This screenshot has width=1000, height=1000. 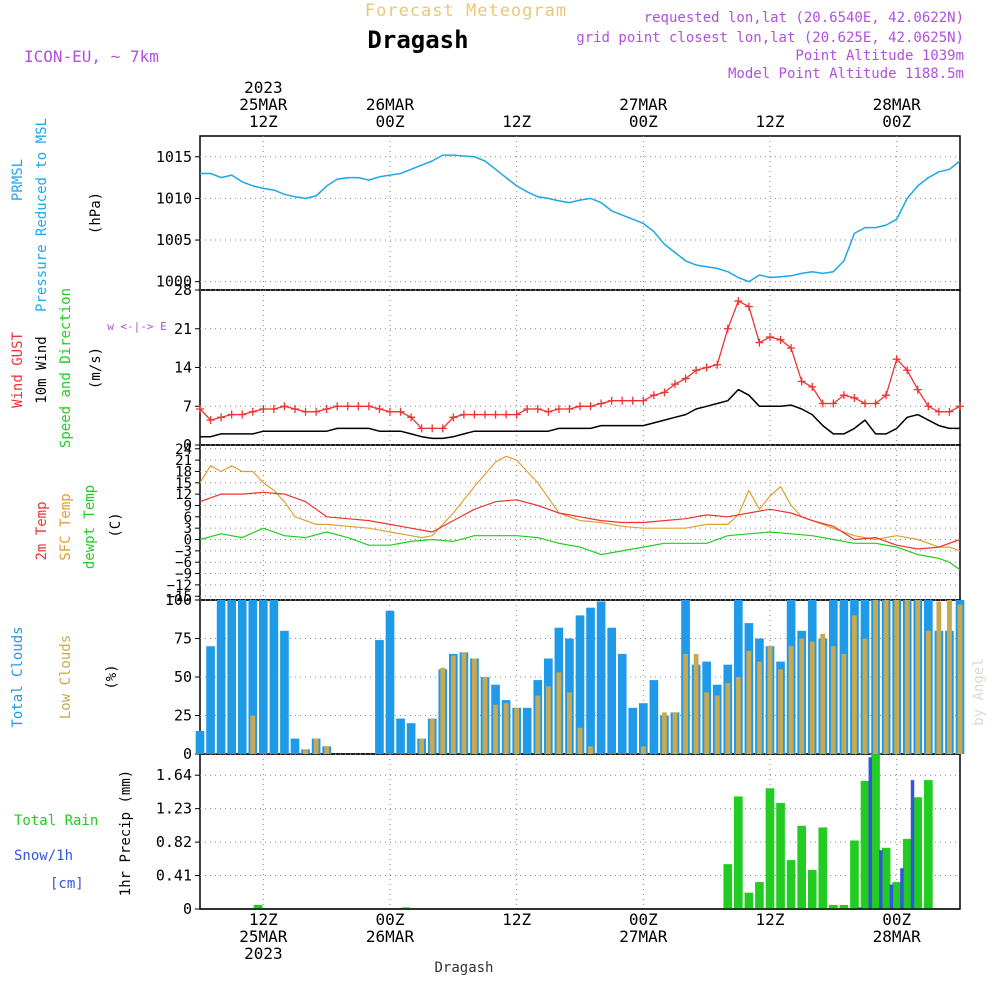 What do you see at coordinates (18, 180) in the screenshot?
I see `prmsl-label: PRMSL` at bounding box center [18, 180].